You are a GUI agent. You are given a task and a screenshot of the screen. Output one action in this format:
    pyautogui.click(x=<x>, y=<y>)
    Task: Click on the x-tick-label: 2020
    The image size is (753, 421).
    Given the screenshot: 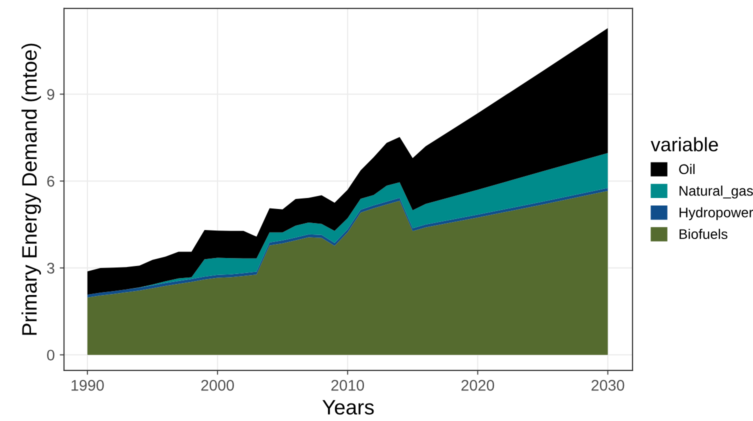 What is the action you would take?
    pyautogui.click(x=477, y=385)
    